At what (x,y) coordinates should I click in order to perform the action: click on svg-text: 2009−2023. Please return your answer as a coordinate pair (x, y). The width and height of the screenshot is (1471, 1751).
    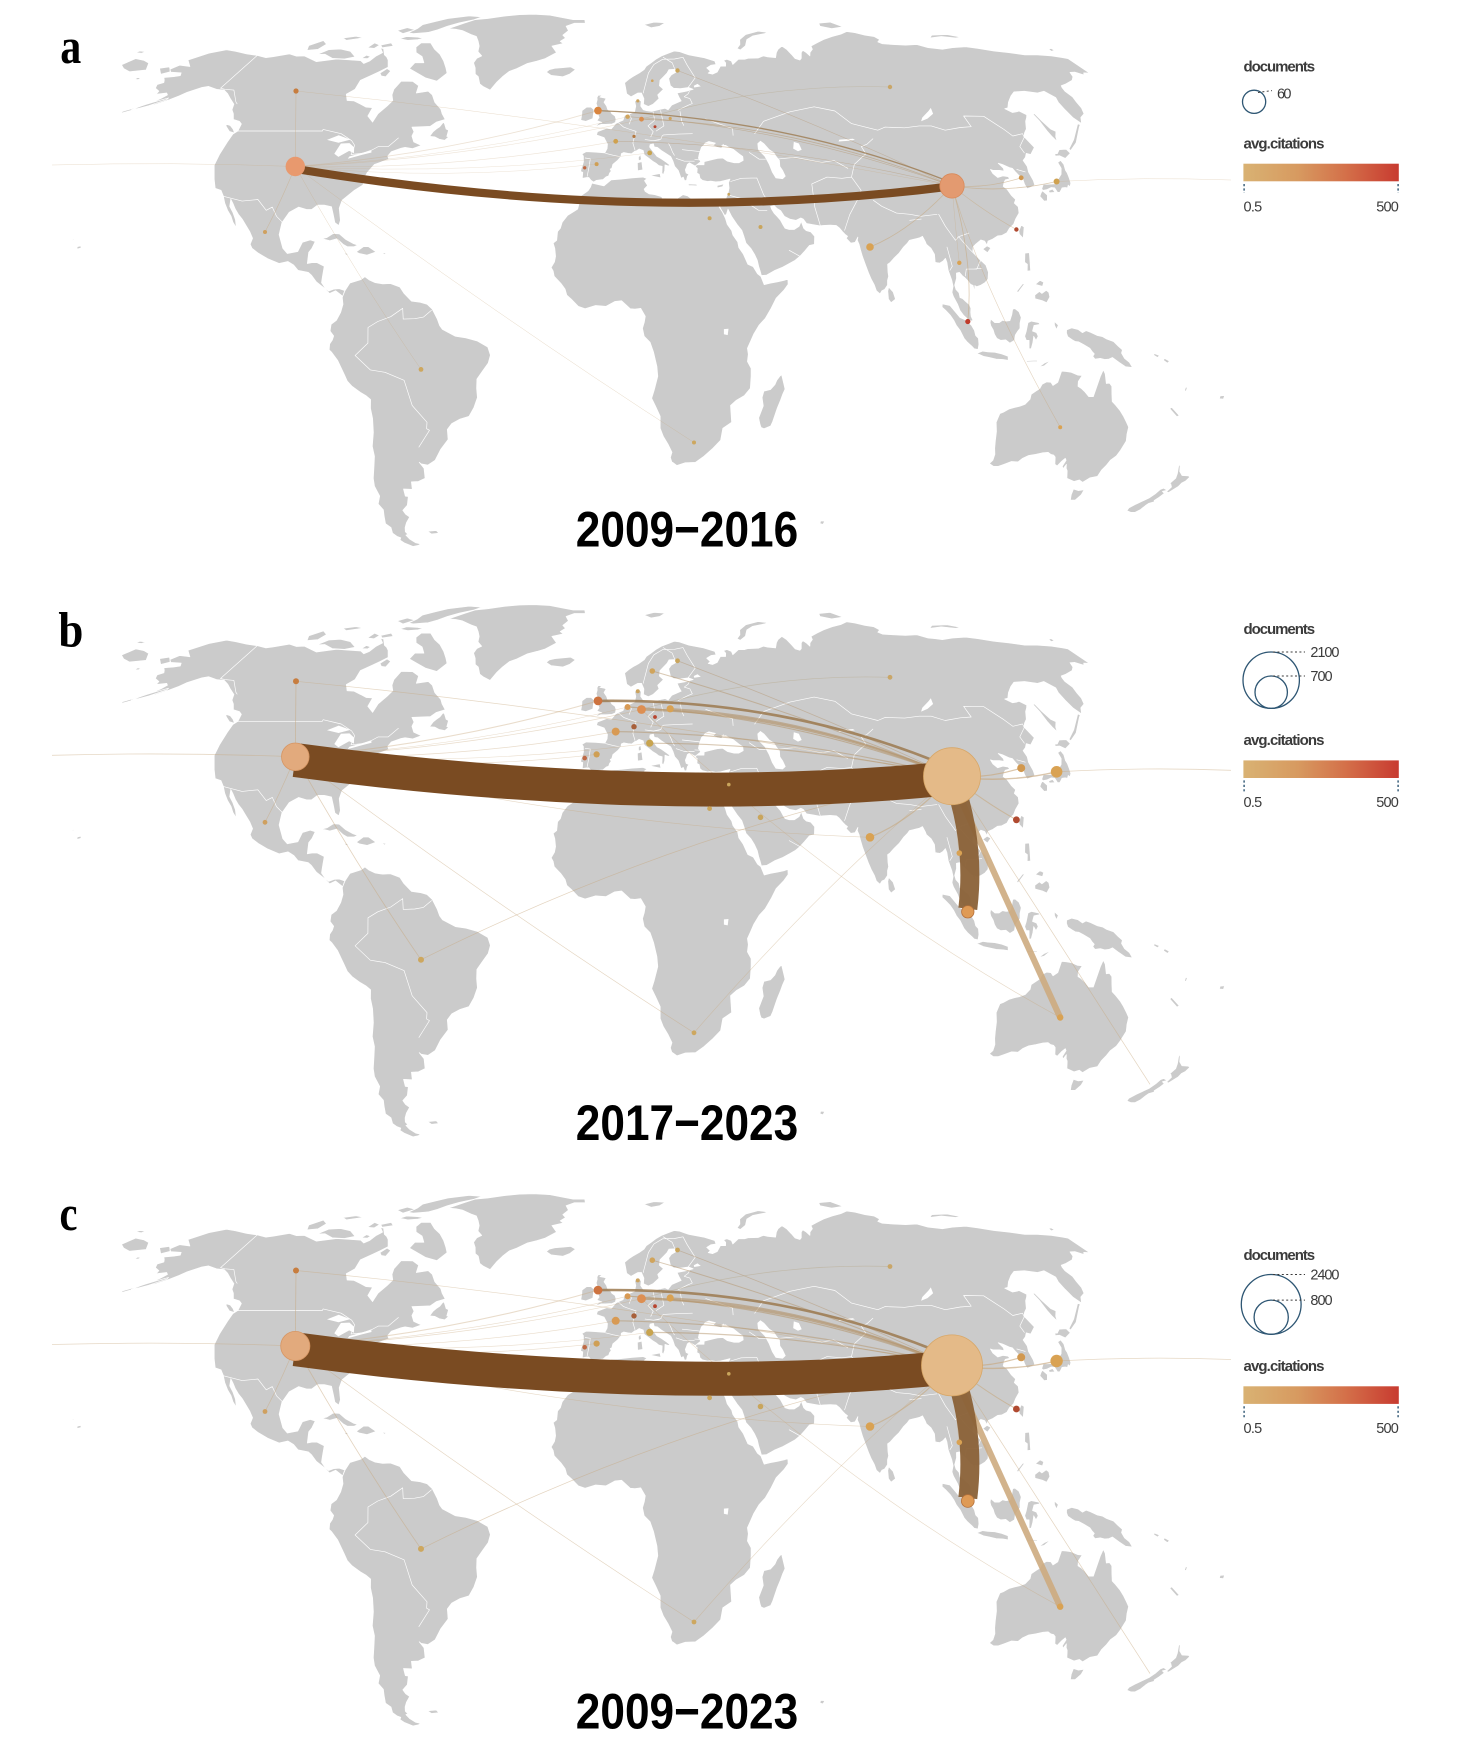
    Looking at the image, I should click on (687, 1712).